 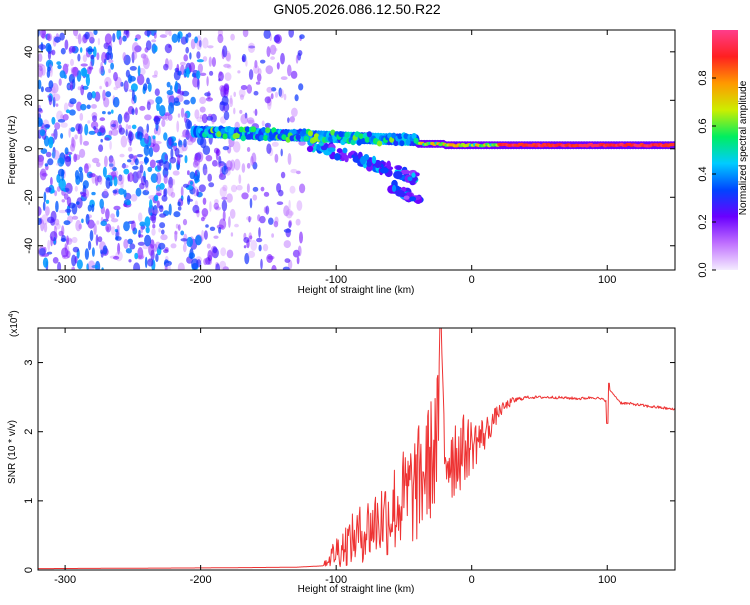 What do you see at coordinates (357, 9) in the screenshot?
I see `figure-title: GN05.2026.086.12.50.R22` at bounding box center [357, 9].